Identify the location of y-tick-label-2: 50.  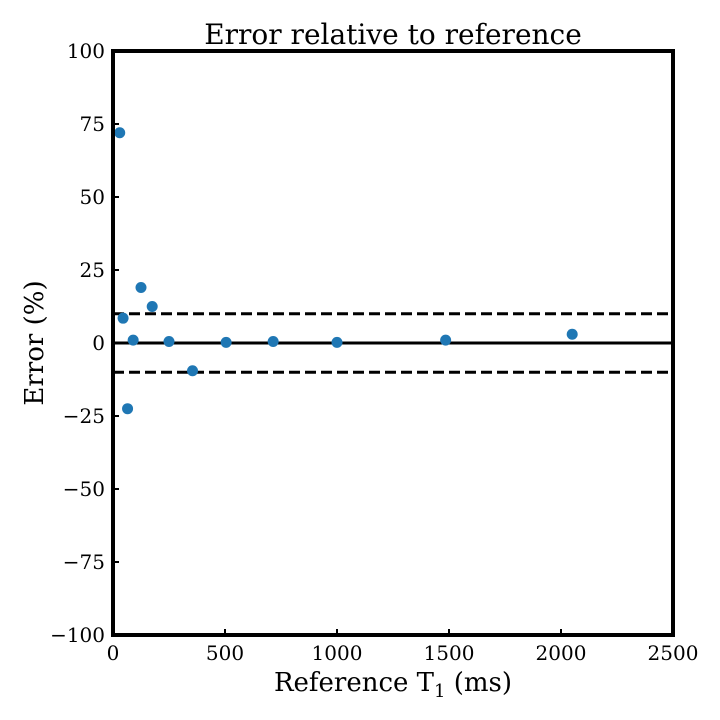
(92, 197).